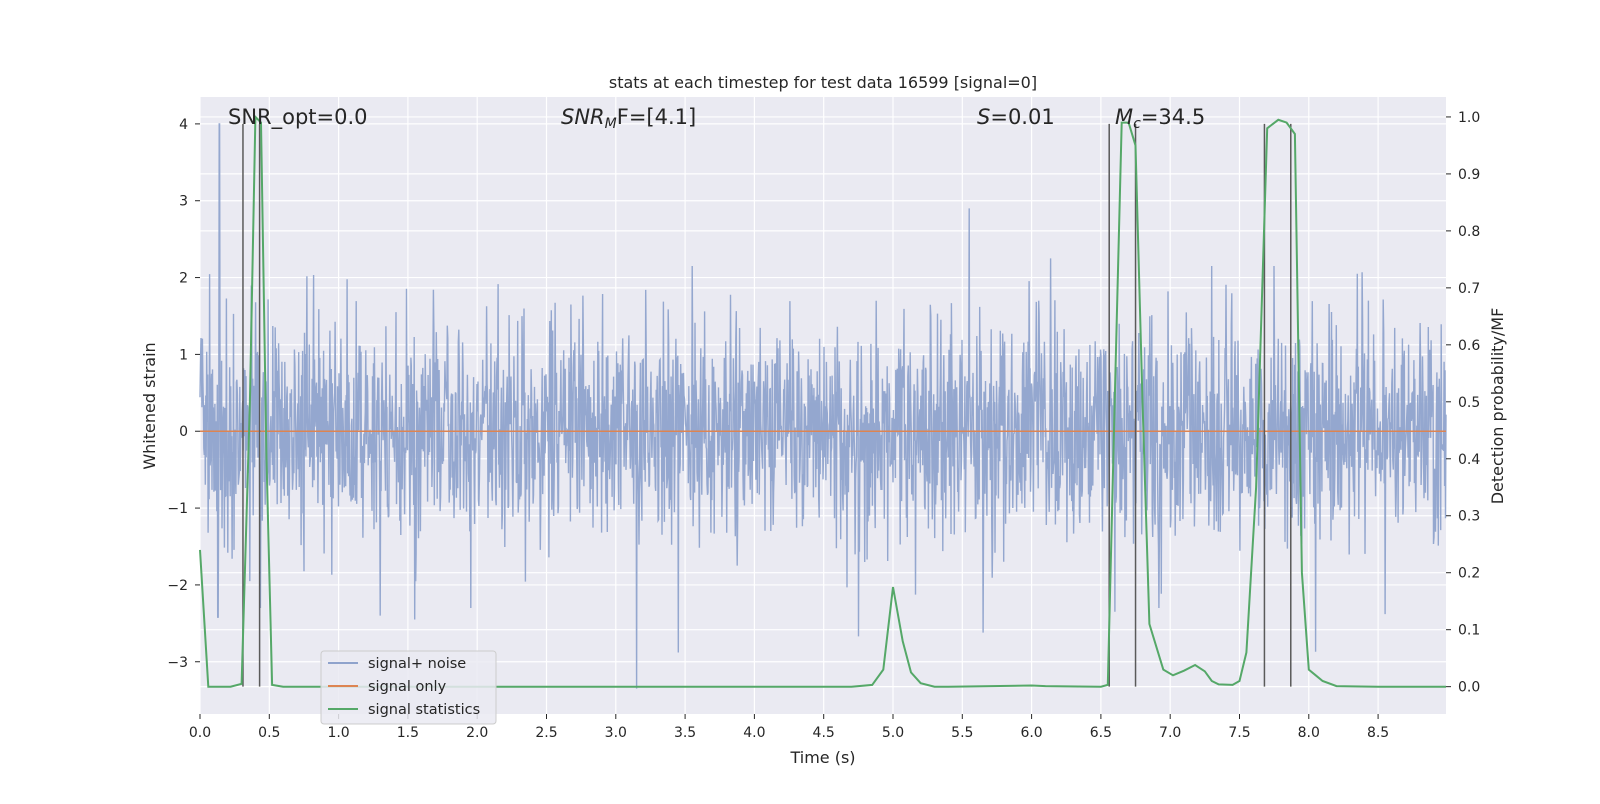 The height and width of the screenshot is (804, 1600). I want to click on annotation-snr-mf-symbol: SNR, so click(583, 117).